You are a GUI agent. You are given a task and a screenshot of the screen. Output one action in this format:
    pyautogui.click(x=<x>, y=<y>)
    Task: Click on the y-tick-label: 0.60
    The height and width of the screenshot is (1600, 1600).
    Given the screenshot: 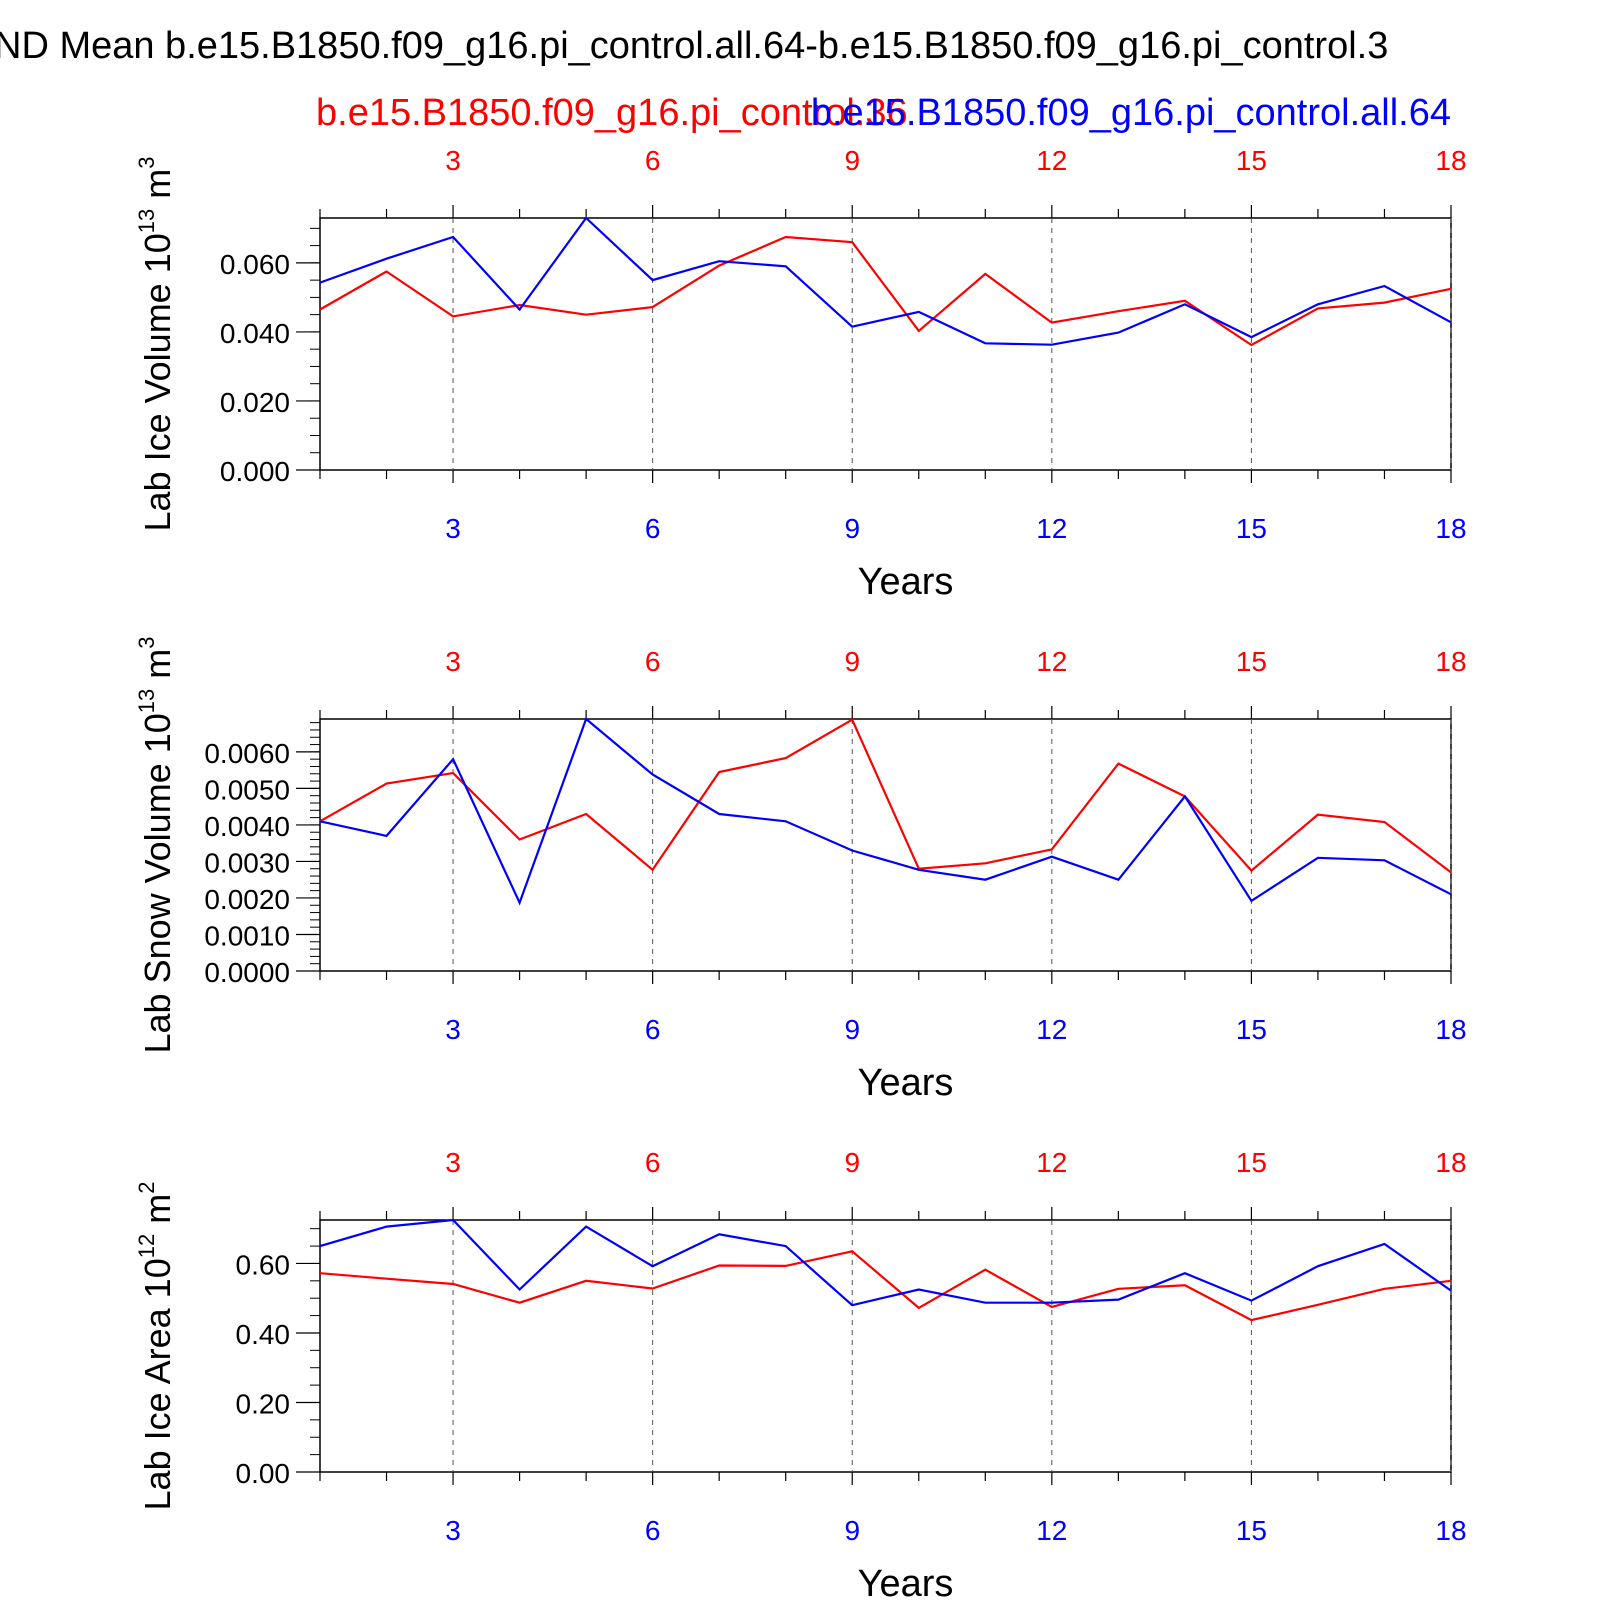 What is the action you would take?
    pyautogui.click(x=263, y=1264)
    